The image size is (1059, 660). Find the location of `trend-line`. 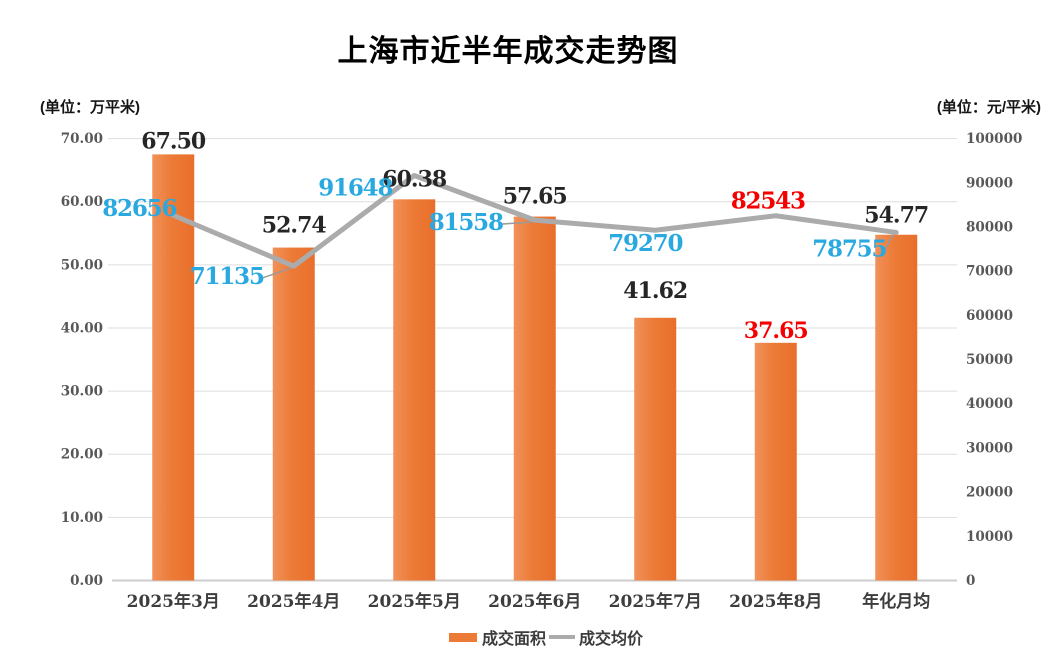

trend-line is located at coordinates (534, 221).